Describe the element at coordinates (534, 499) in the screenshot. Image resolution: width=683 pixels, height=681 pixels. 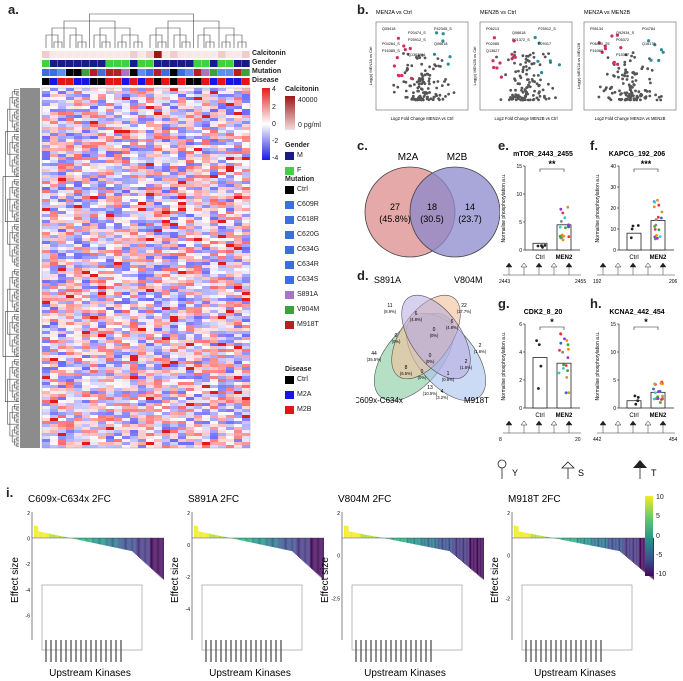
I see `kinase-title: M918T 2FC` at that location.